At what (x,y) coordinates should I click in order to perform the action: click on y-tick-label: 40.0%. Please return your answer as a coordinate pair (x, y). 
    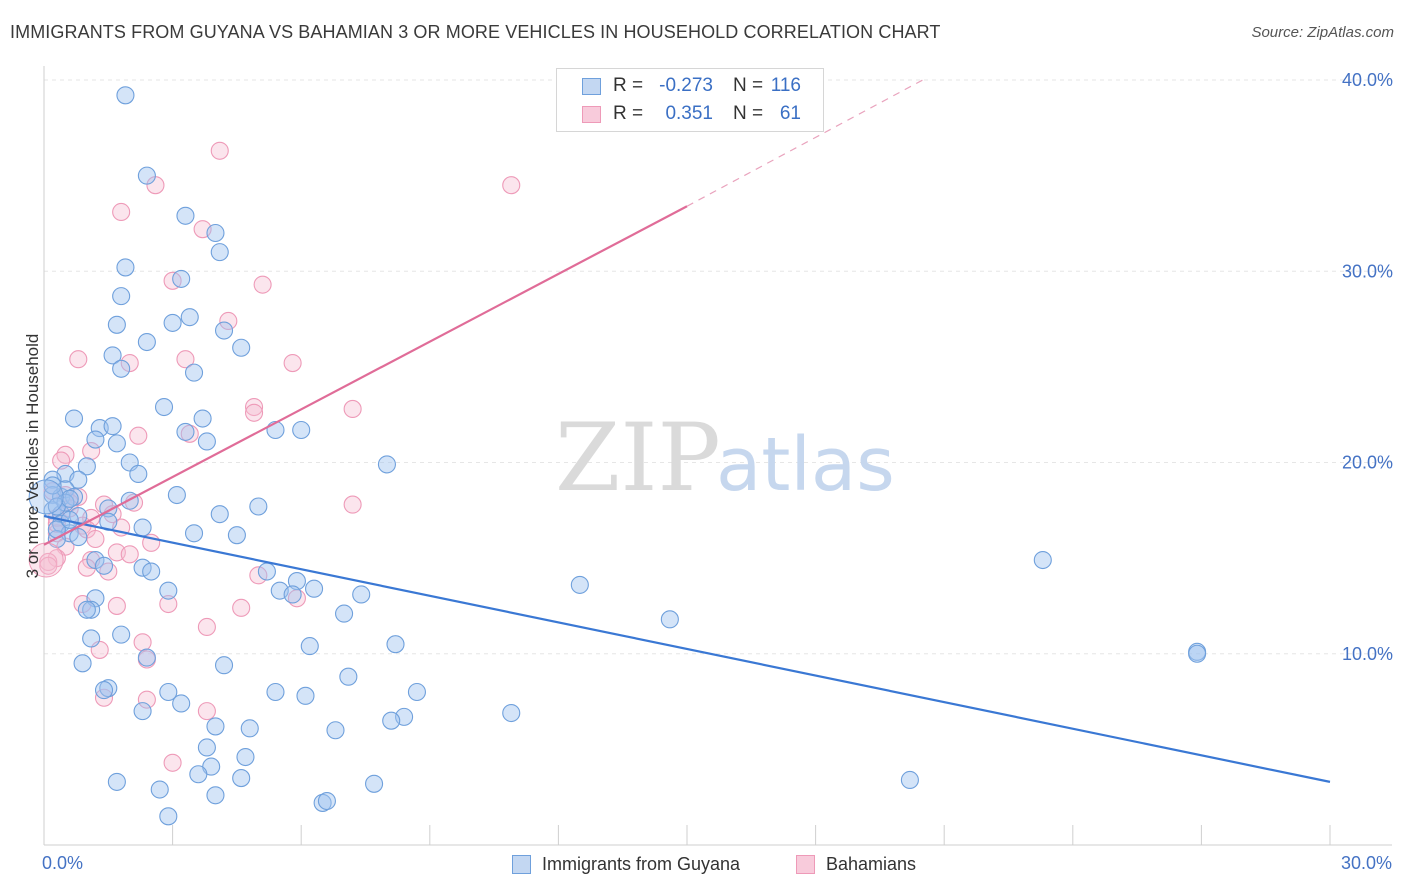
    Looking at the image, I should click on (1367, 80).